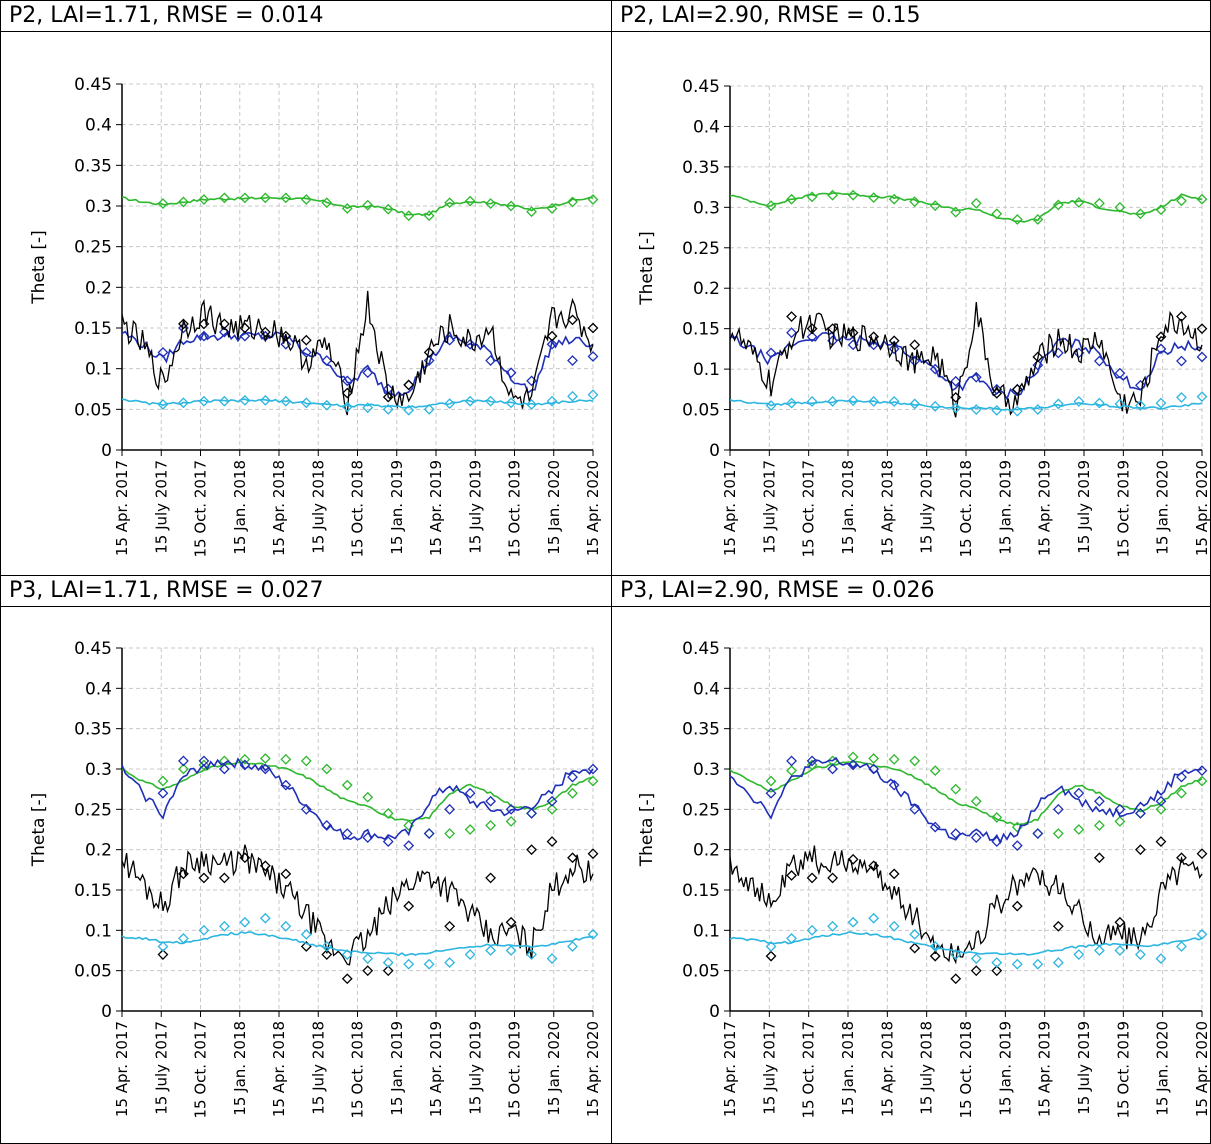 This screenshot has height=1144, width=1211. What do you see at coordinates (1163, 1068) in the screenshot?
I see `x-tick-label: 15 Jan. 2020` at bounding box center [1163, 1068].